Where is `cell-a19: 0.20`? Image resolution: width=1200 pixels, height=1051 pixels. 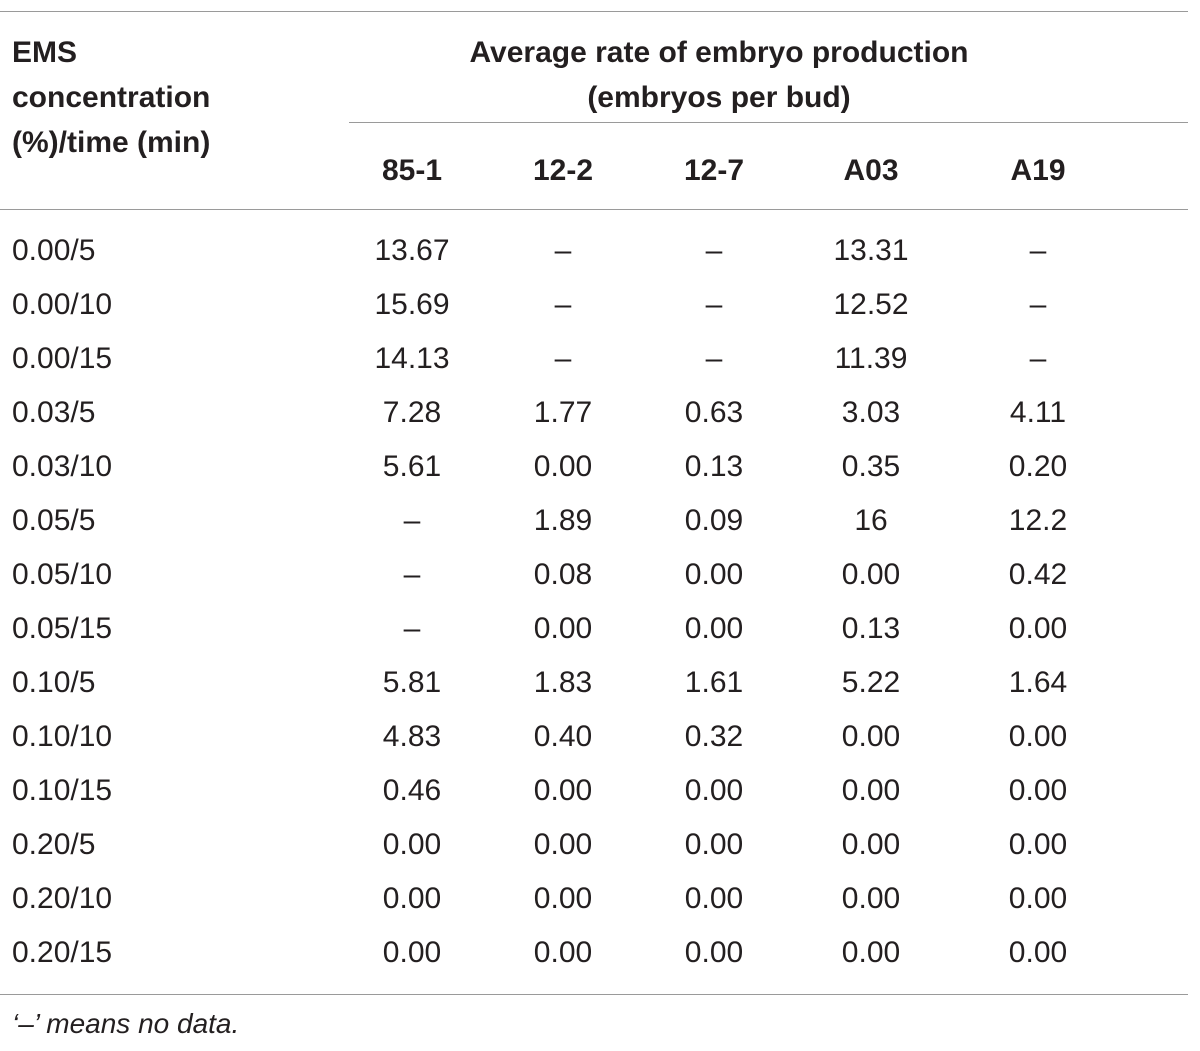
cell-a19: 0.20 is located at coordinates (1038, 466).